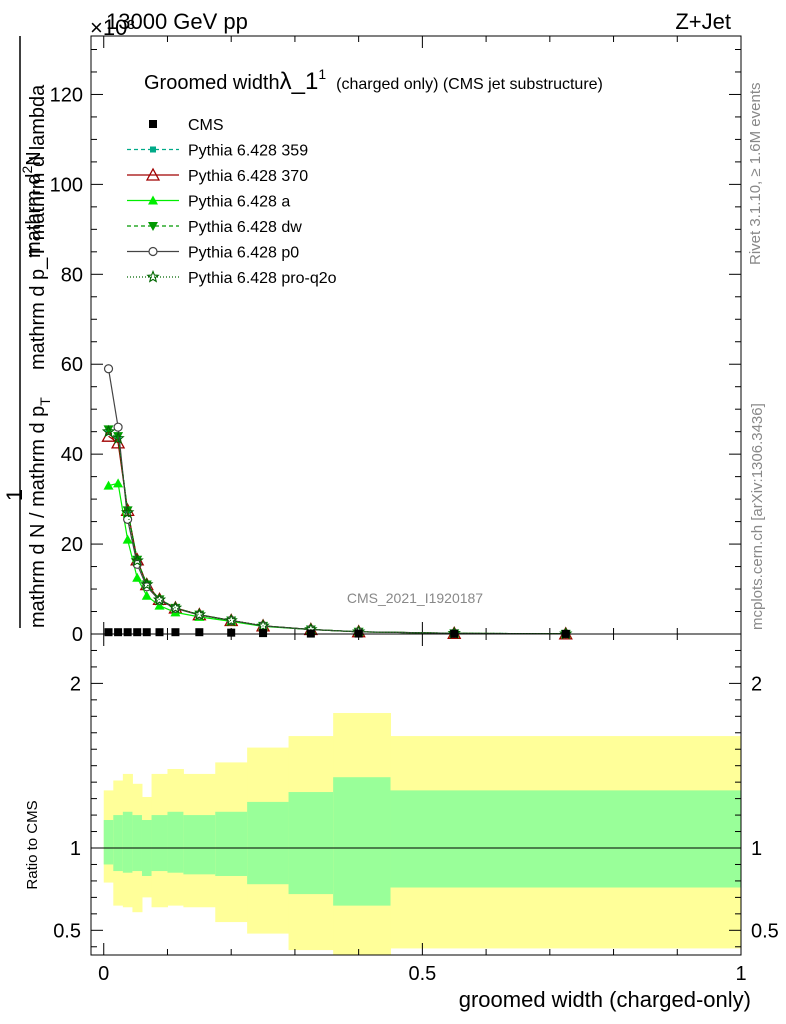  I want to click on legend-marker-pythia-6-428-p0, so click(153, 251).